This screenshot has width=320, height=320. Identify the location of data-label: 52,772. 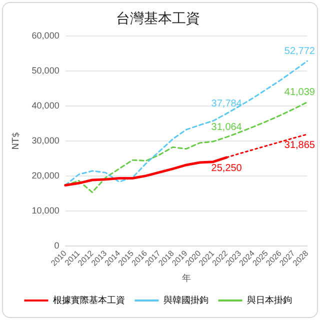
(300, 51).